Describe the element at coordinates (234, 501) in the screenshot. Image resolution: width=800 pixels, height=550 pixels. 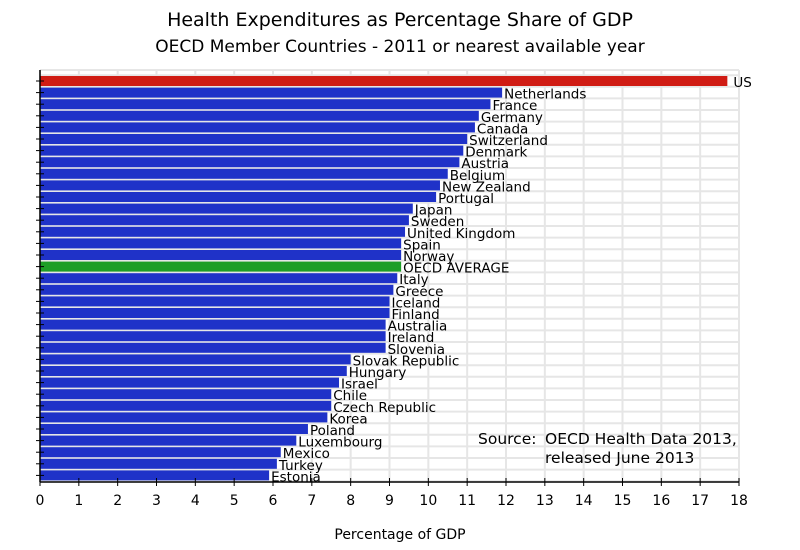
I see `x-tick-label: 5` at that location.